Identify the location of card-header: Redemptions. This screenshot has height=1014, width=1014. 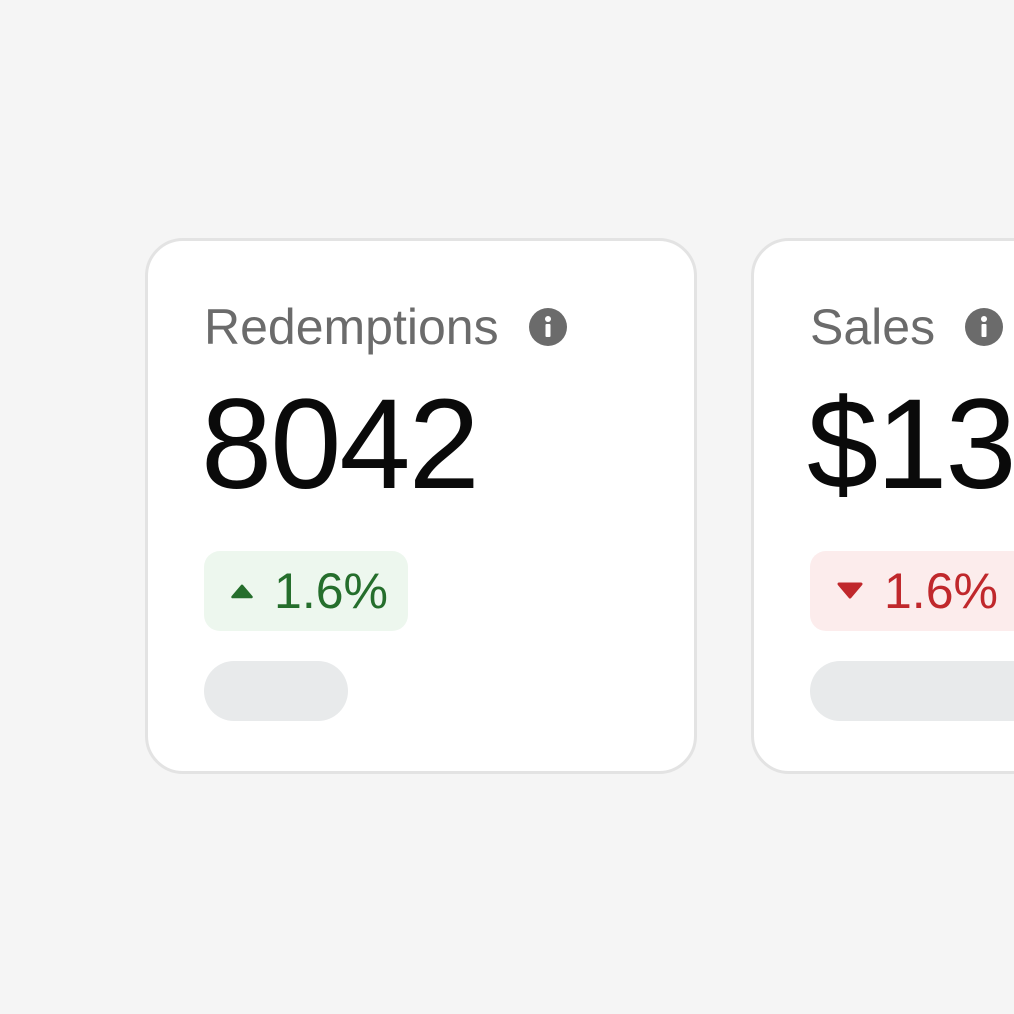
(385, 327).